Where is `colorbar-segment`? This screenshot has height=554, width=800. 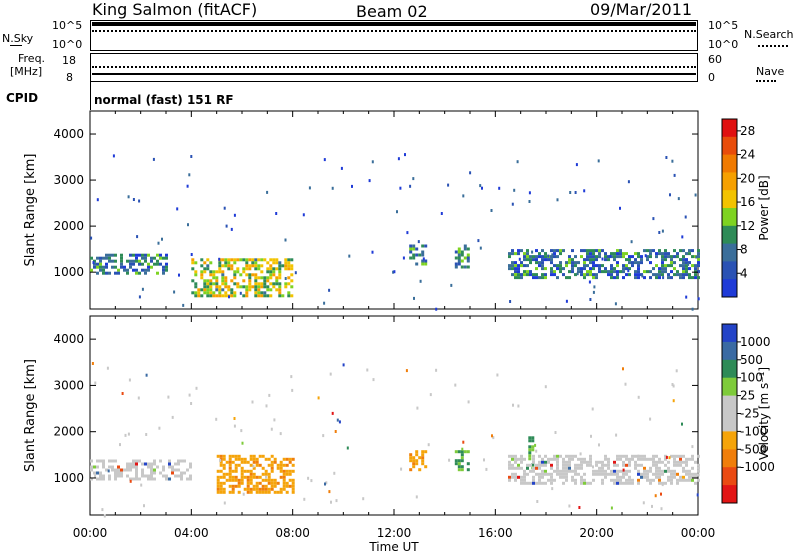
colorbar-segment is located at coordinates (729, 163).